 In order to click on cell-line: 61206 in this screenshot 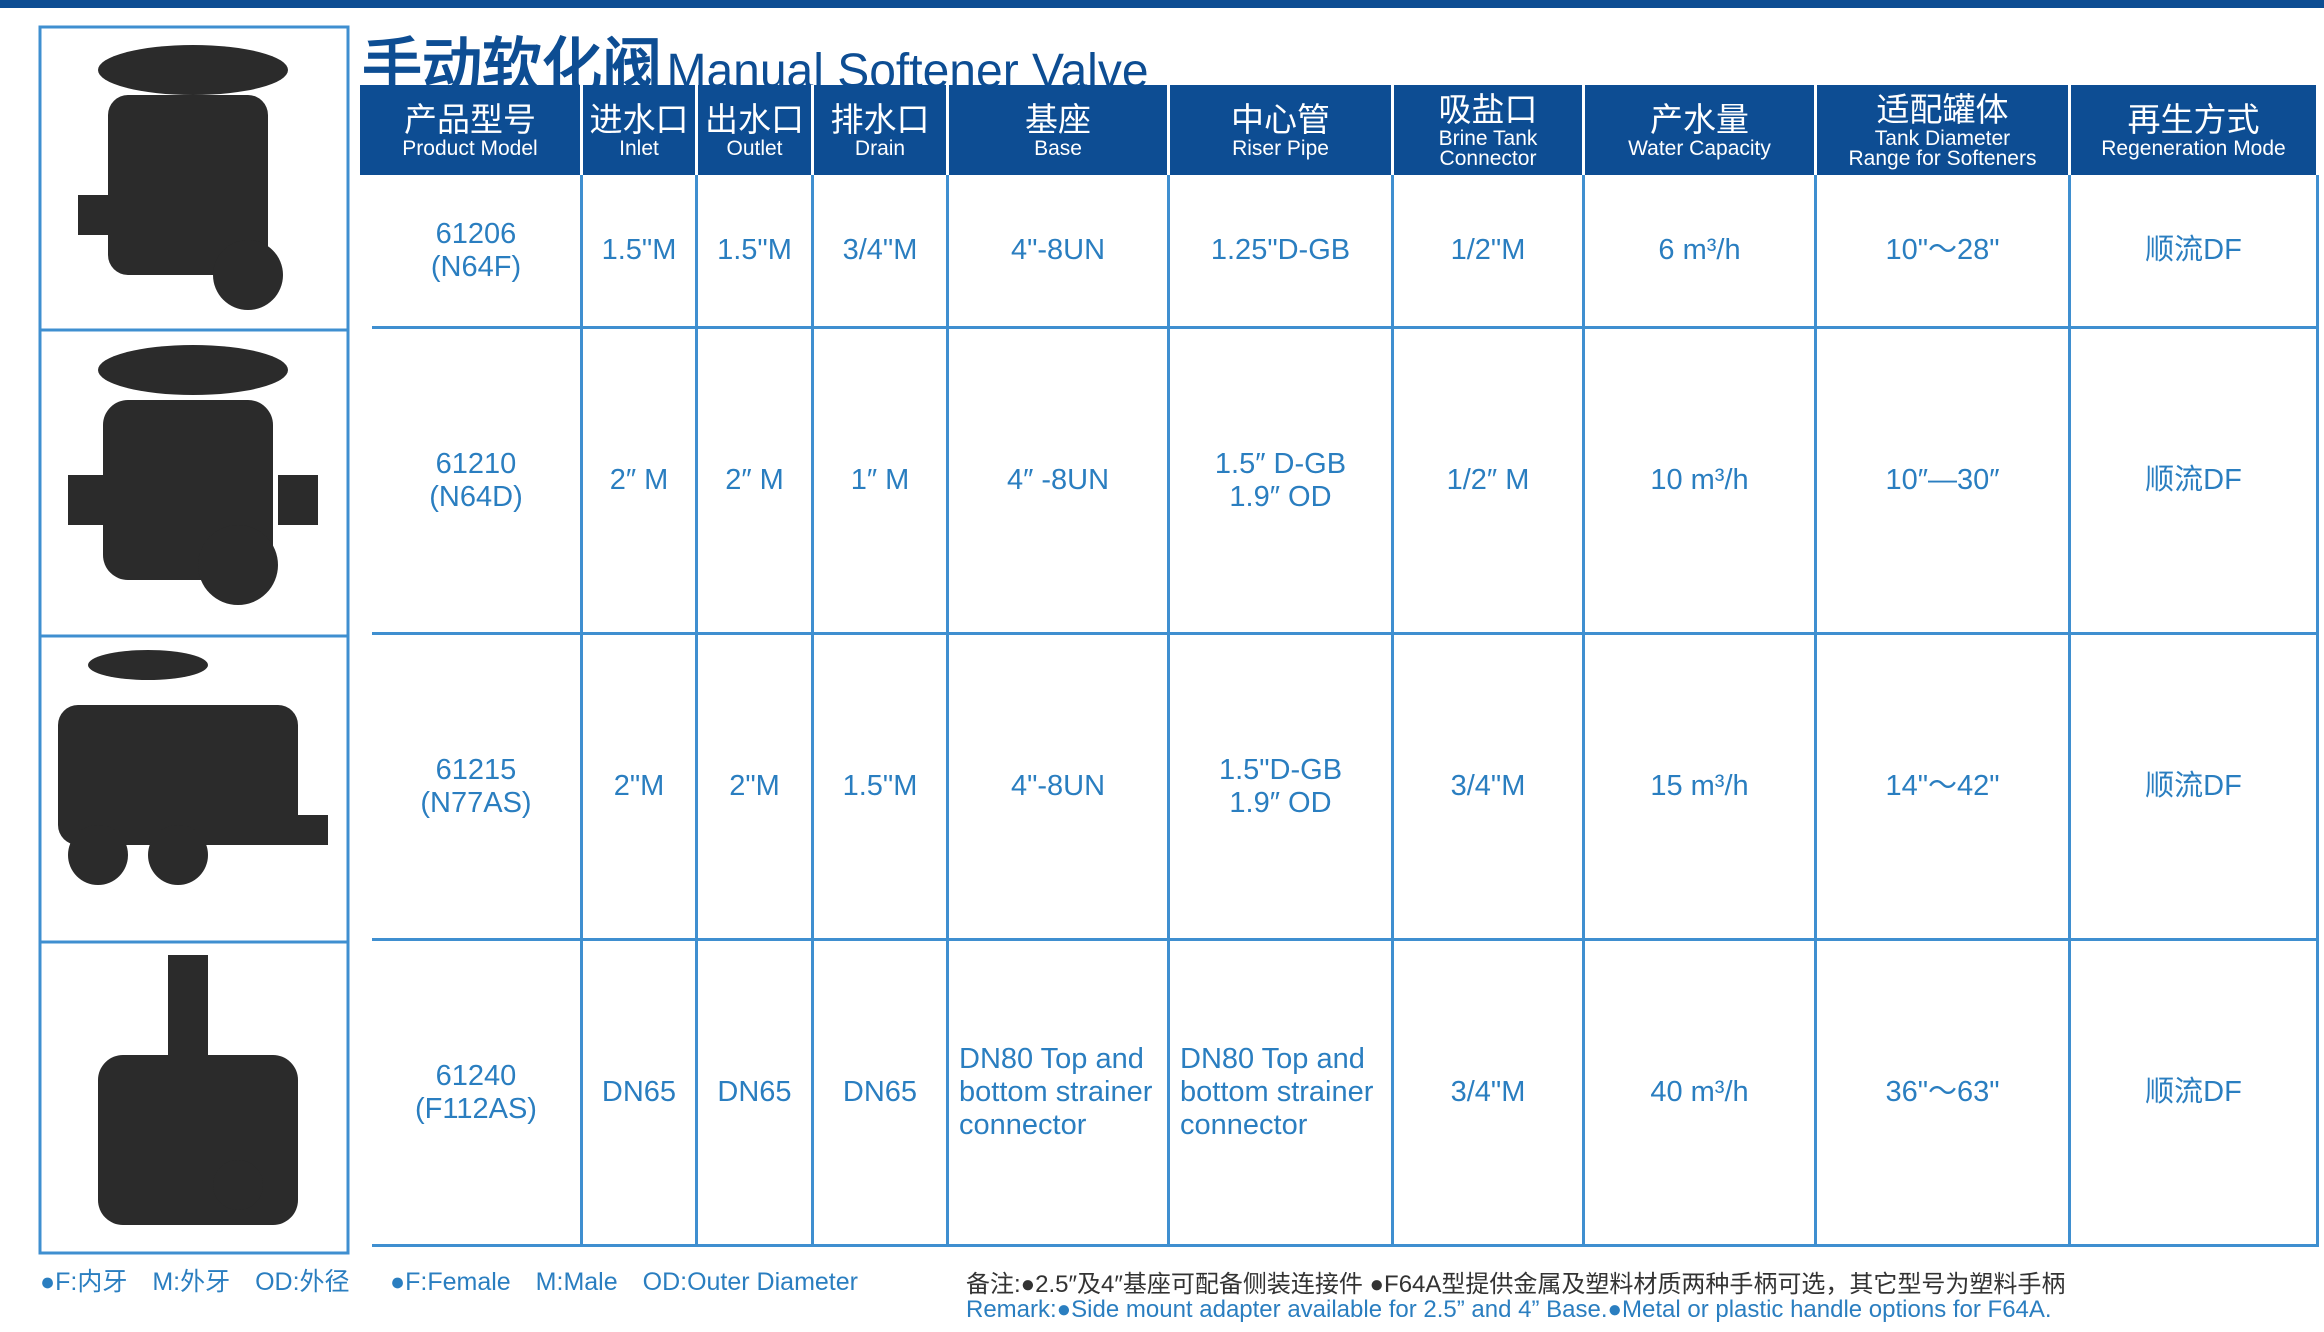, I will do `click(476, 233)`.